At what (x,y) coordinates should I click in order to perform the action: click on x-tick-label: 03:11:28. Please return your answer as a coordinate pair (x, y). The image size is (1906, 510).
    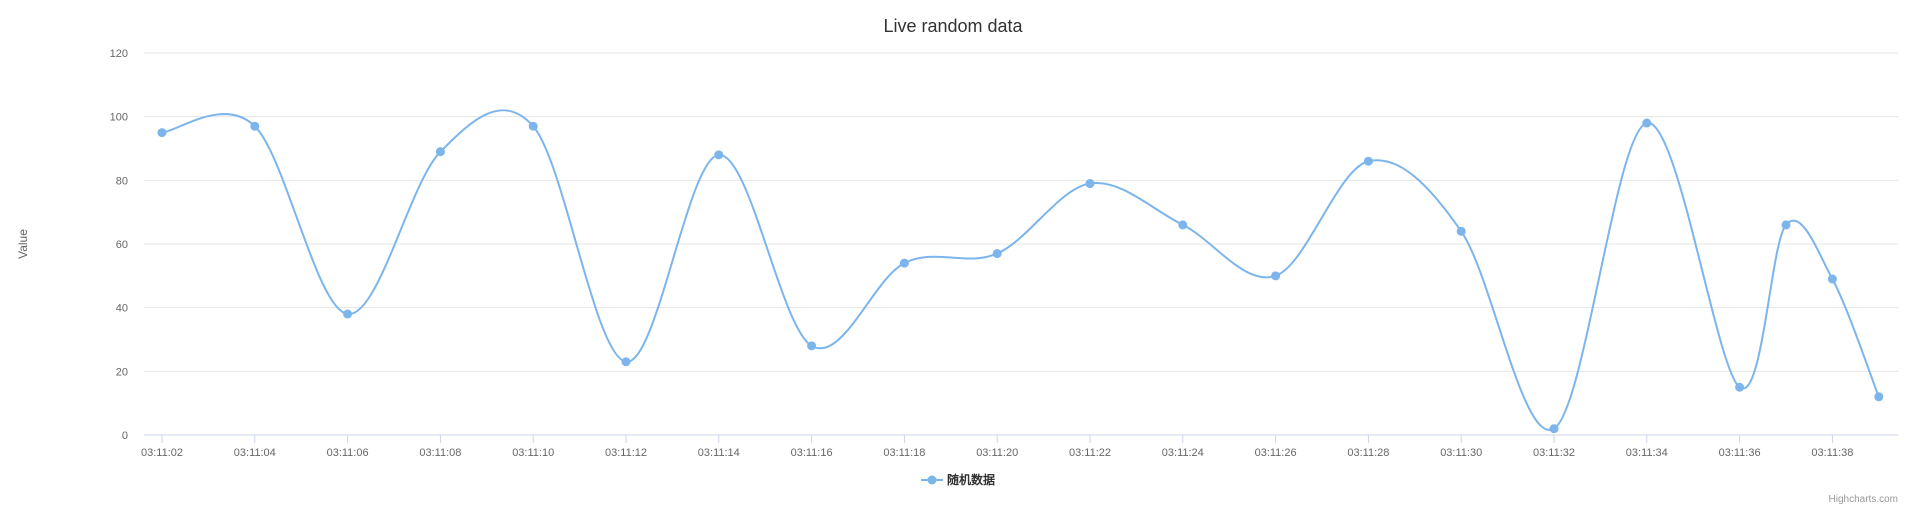
    Looking at the image, I should click on (1368, 453).